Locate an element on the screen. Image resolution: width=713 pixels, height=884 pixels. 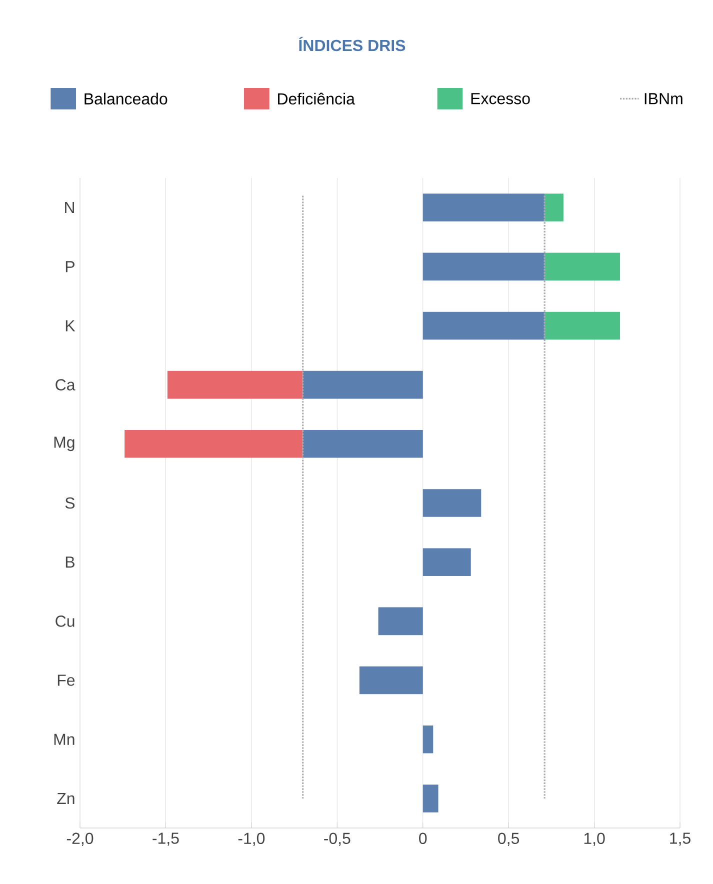
y-tick-label: Ca is located at coordinates (66, 384).